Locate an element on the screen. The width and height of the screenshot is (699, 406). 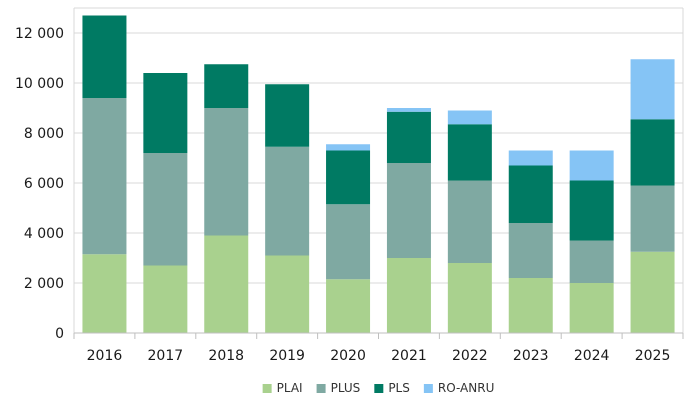
y-tick-label: 8 000 is located at coordinates (44, 134).